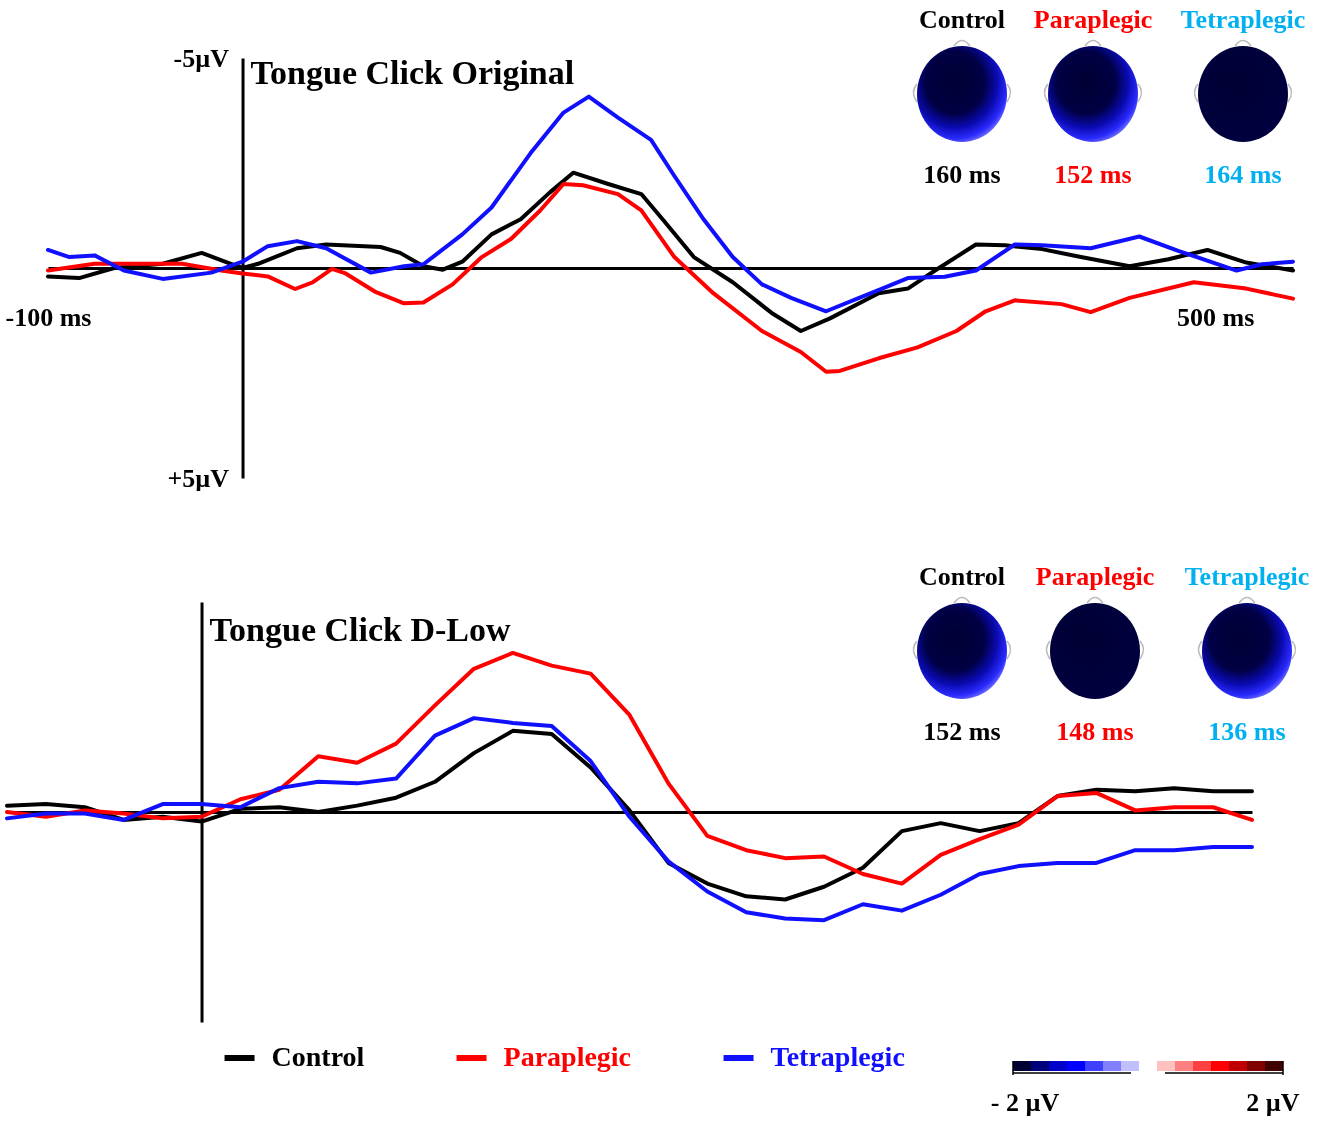  What do you see at coordinates (837, 1056) in the screenshot?
I see `legend-label: Tetraplegic` at bounding box center [837, 1056].